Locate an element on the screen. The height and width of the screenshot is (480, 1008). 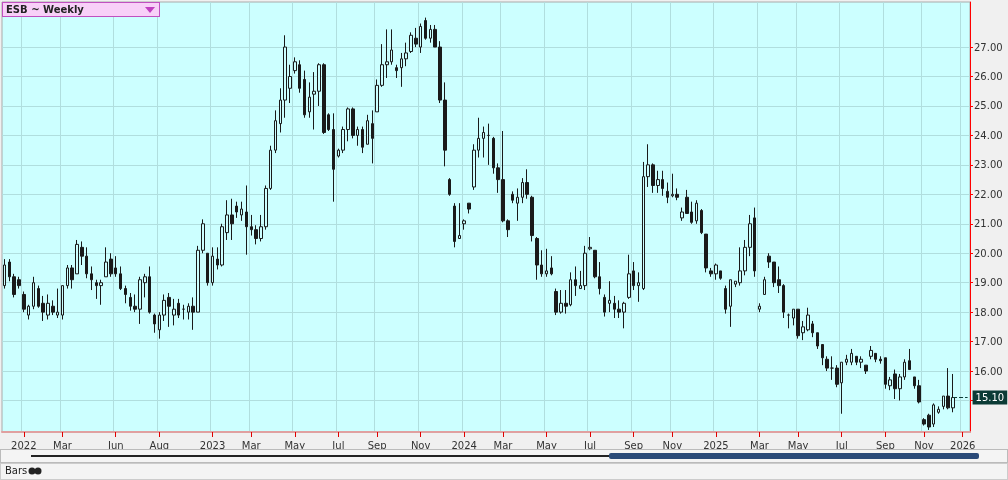
chart-title: ESB ~ Weekly is located at coordinates (45, 9).